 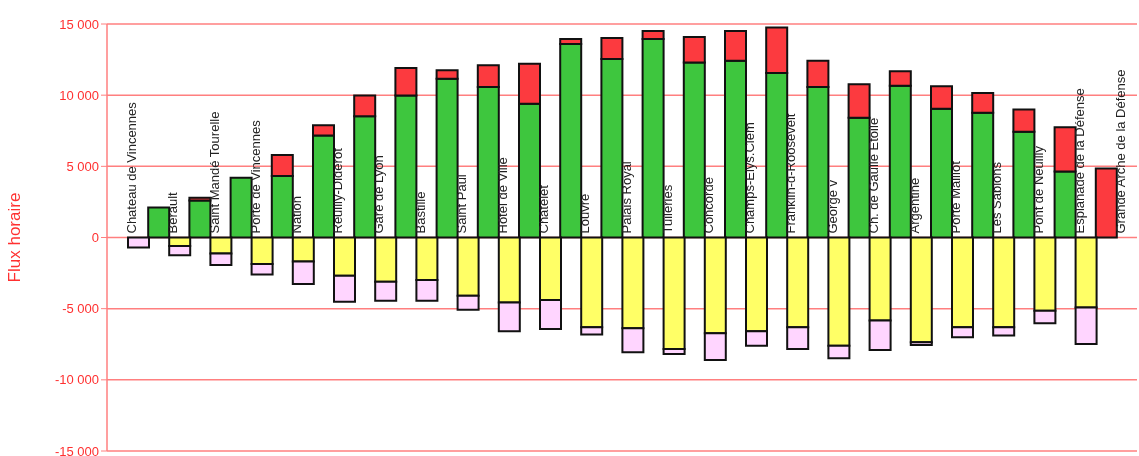 What do you see at coordinates (255, 176) in the screenshot?
I see `x-tick-label: Porte de Vincennes` at bounding box center [255, 176].